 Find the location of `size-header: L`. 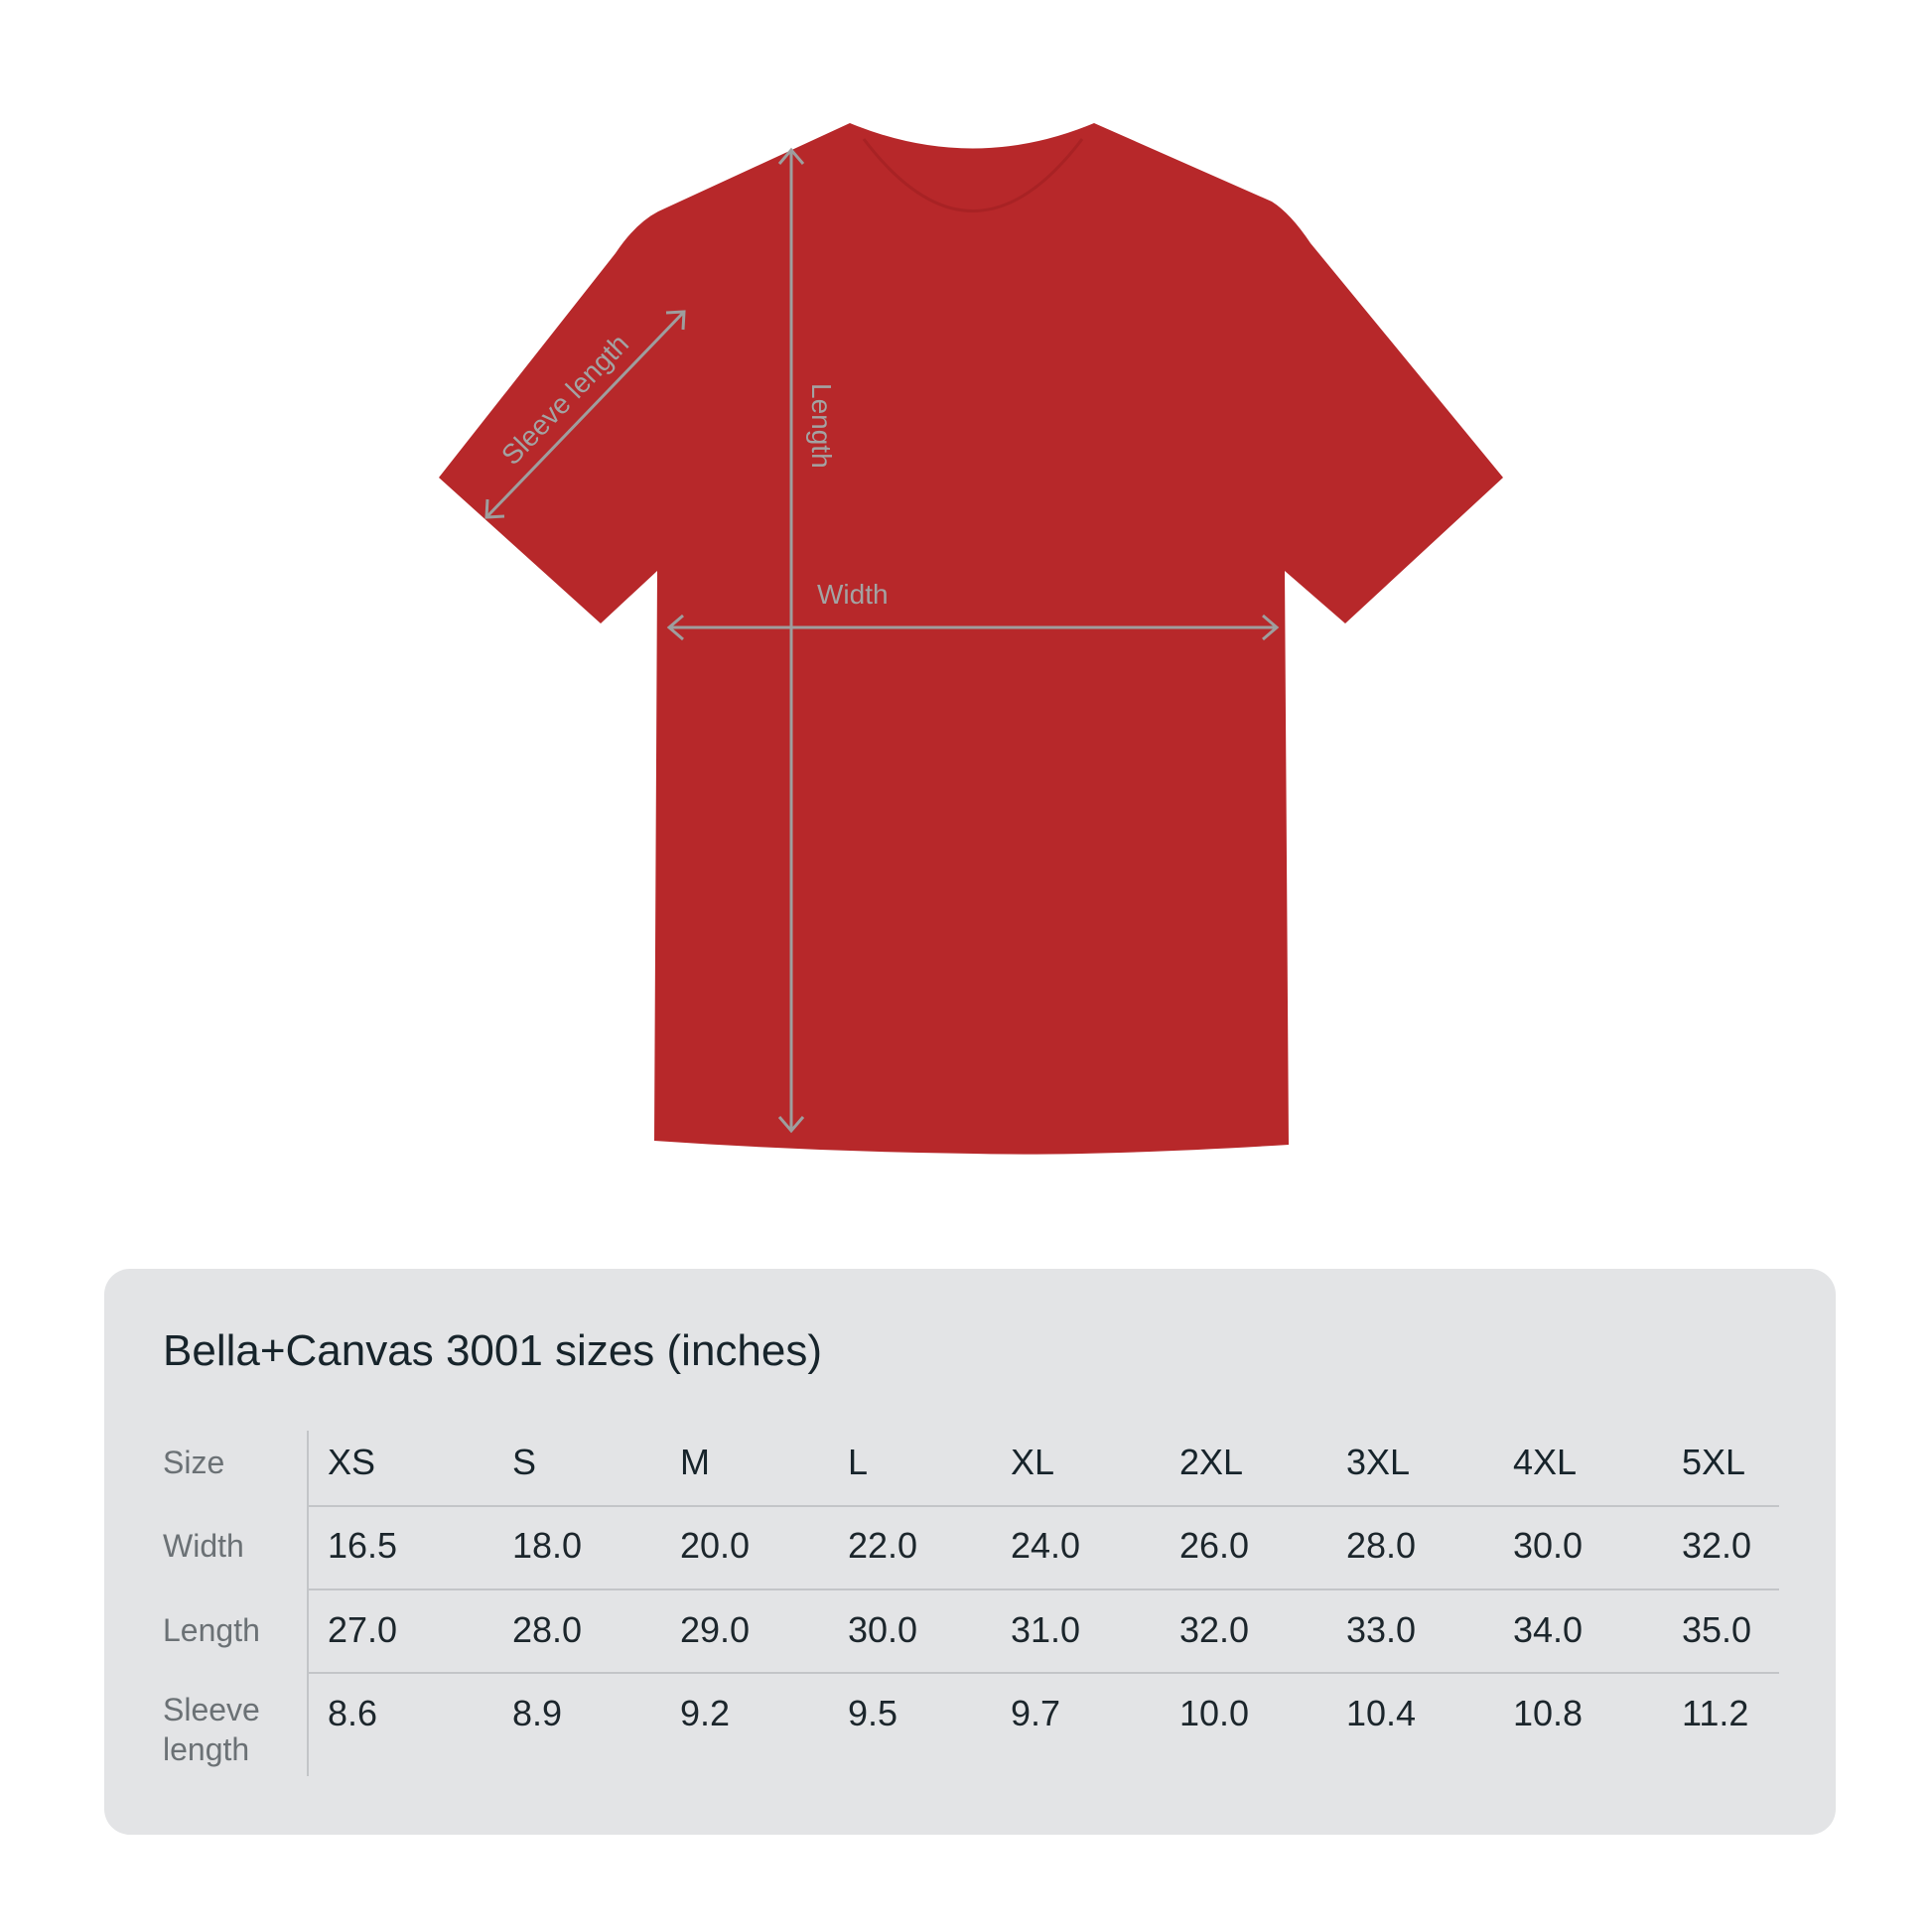

size-header: L is located at coordinates (858, 1462).